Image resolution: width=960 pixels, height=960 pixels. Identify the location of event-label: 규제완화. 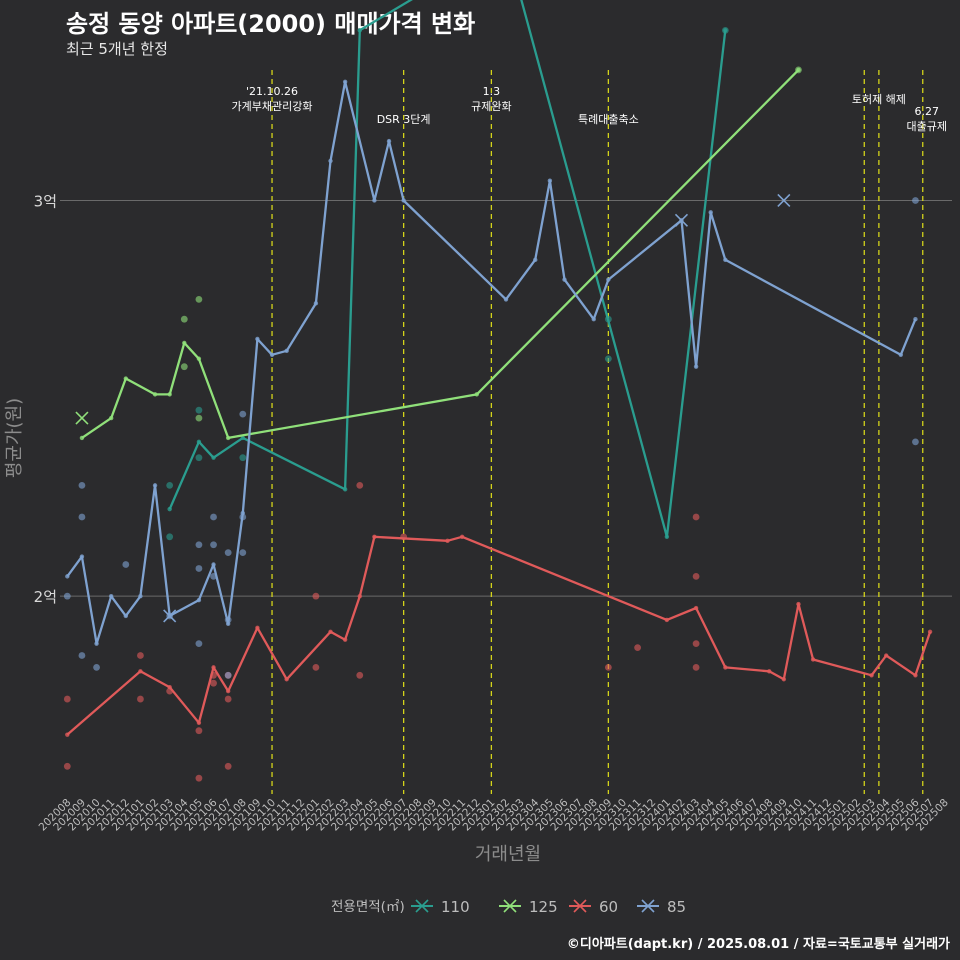
(491, 106).